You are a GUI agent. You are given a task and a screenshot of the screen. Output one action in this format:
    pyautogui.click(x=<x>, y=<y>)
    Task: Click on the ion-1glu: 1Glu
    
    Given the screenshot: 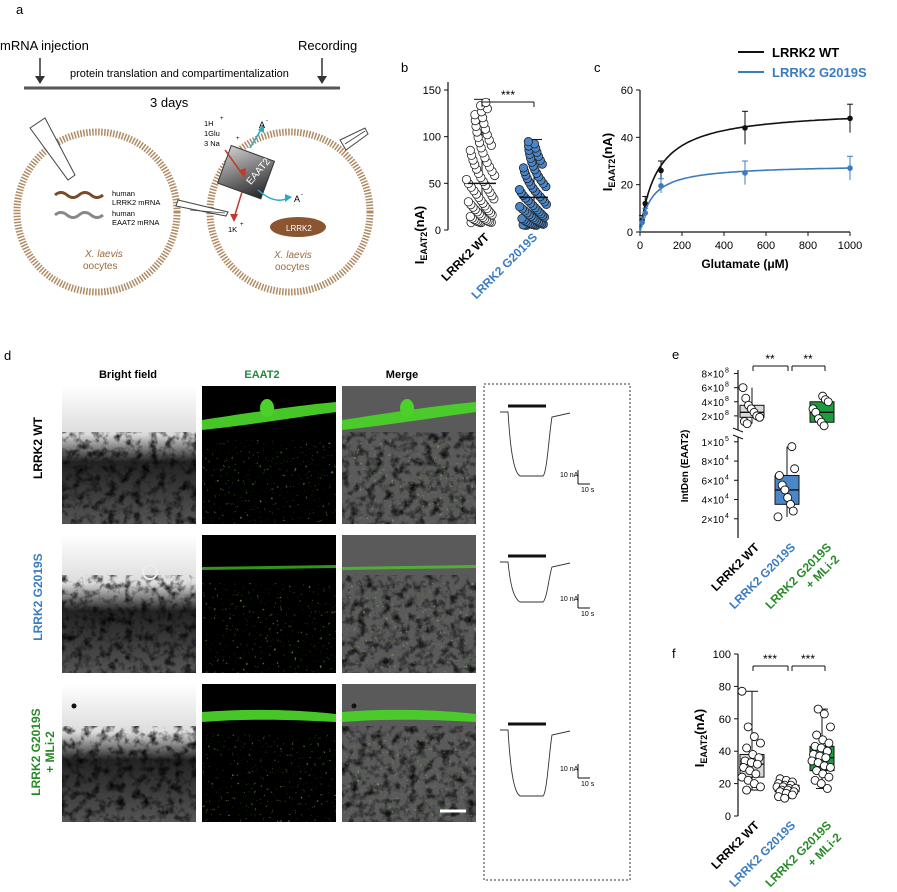 What is the action you would take?
    pyautogui.click(x=212, y=133)
    